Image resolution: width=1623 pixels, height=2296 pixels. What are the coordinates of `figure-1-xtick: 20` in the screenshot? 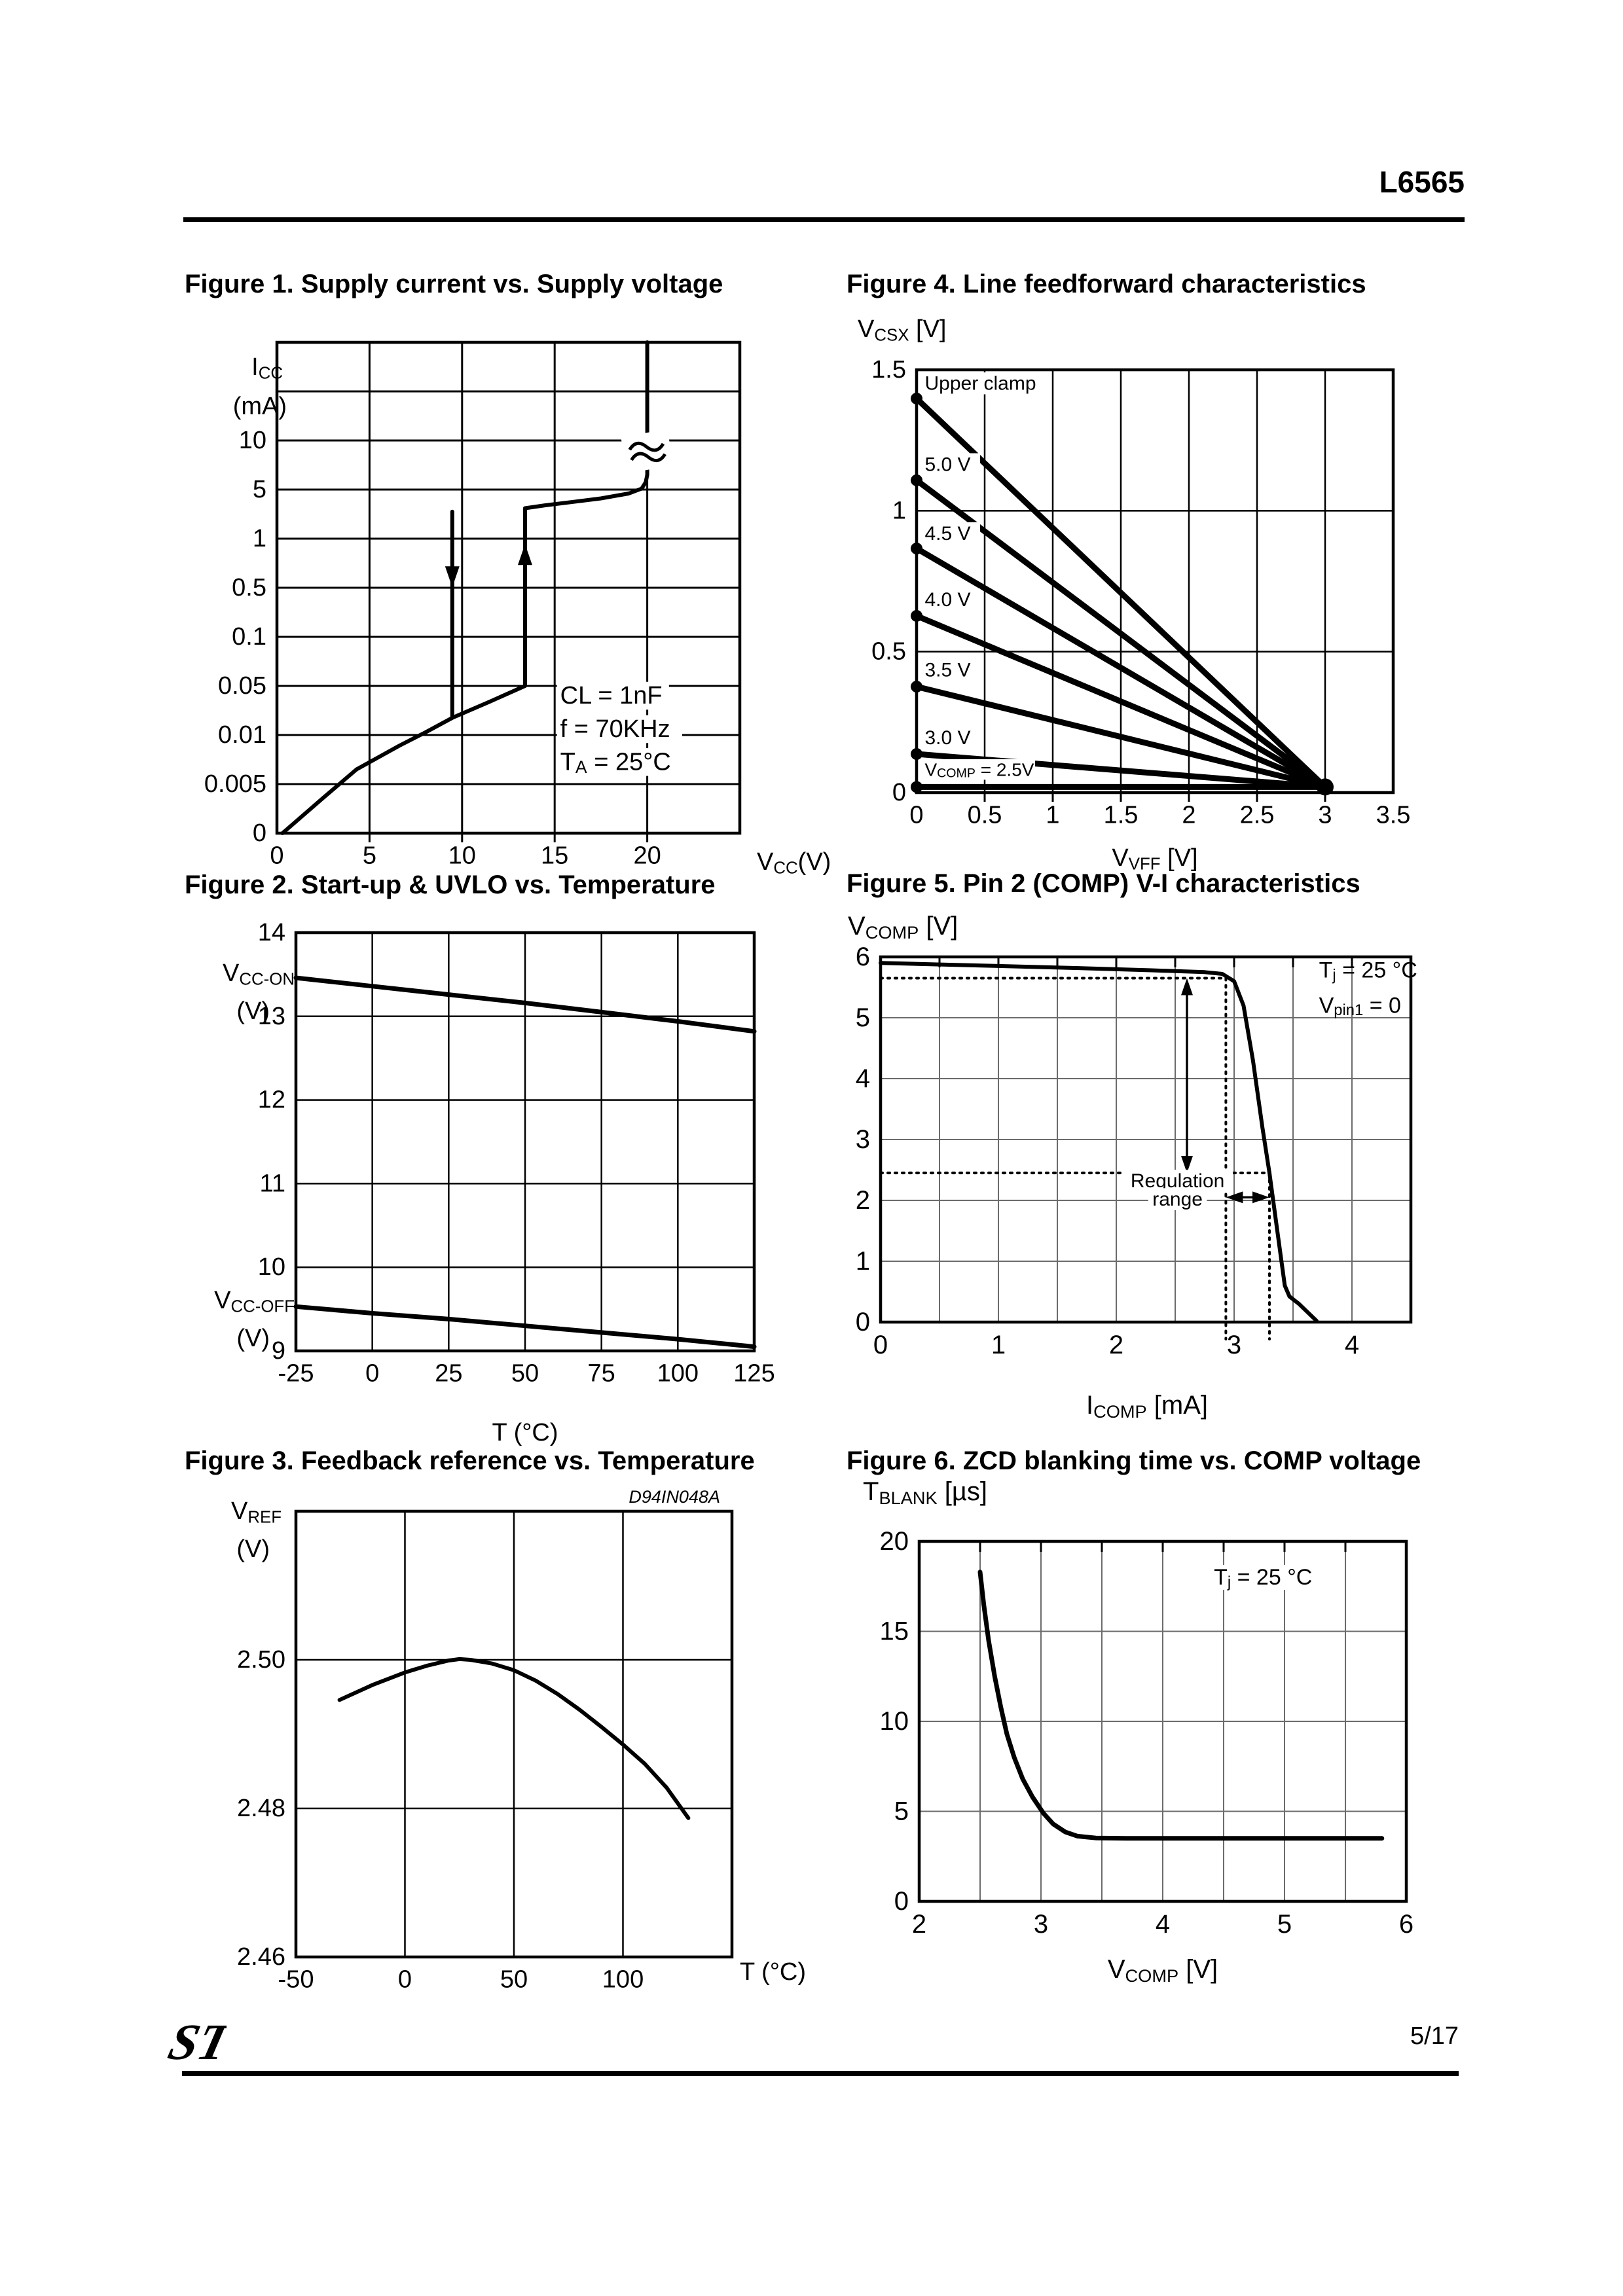 It's located at (647, 856).